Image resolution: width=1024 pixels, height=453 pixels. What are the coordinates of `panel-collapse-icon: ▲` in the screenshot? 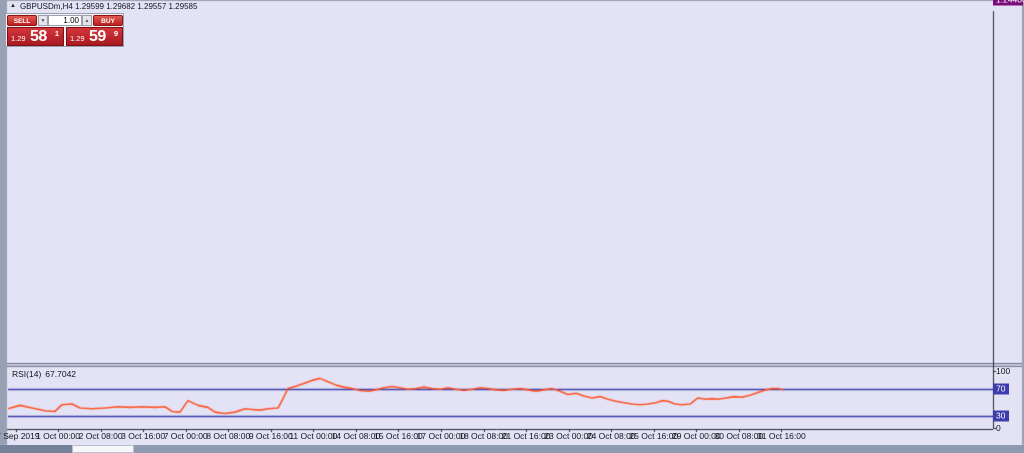 It's located at (13, 6).